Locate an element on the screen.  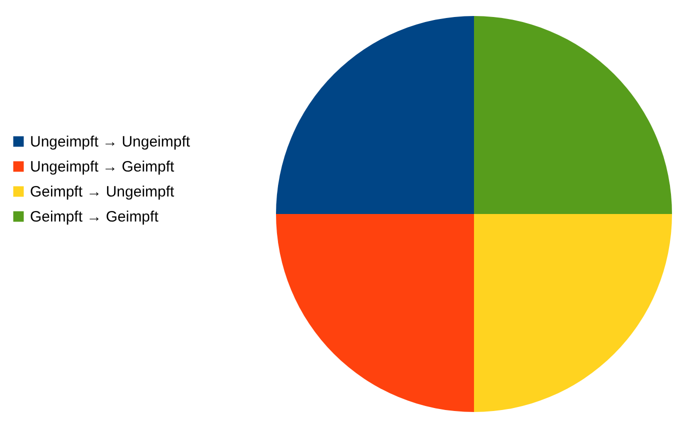
legend-label: Ungeimpft → Ungeimpft is located at coordinates (110, 142).